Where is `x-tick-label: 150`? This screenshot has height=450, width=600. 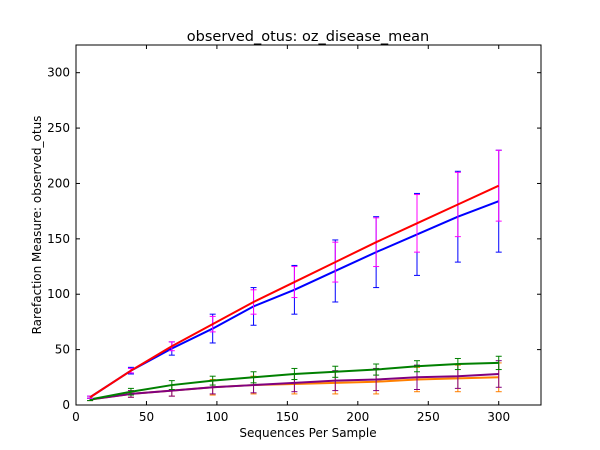 x-tick-label: 150 is located at coordinates (287, 417).